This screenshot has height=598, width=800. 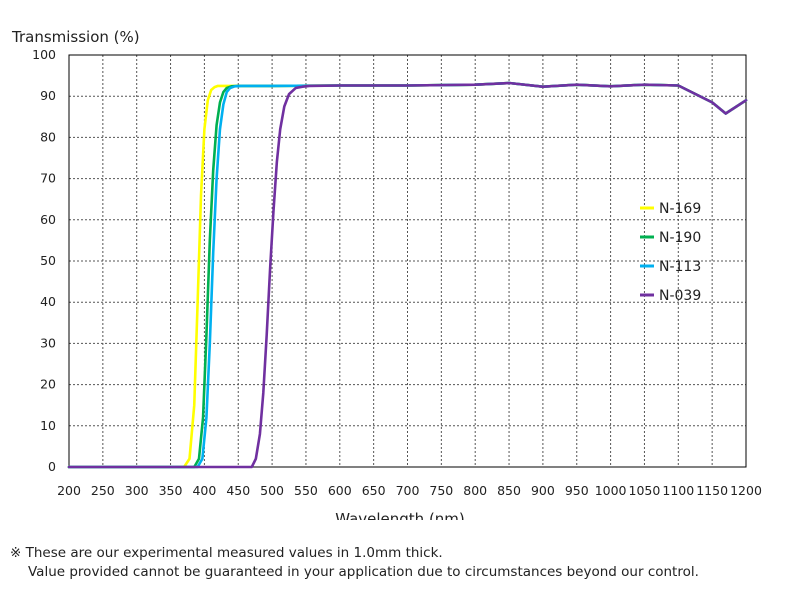 I want to click on y-tick-label: 100, so click(x=44, y=54).